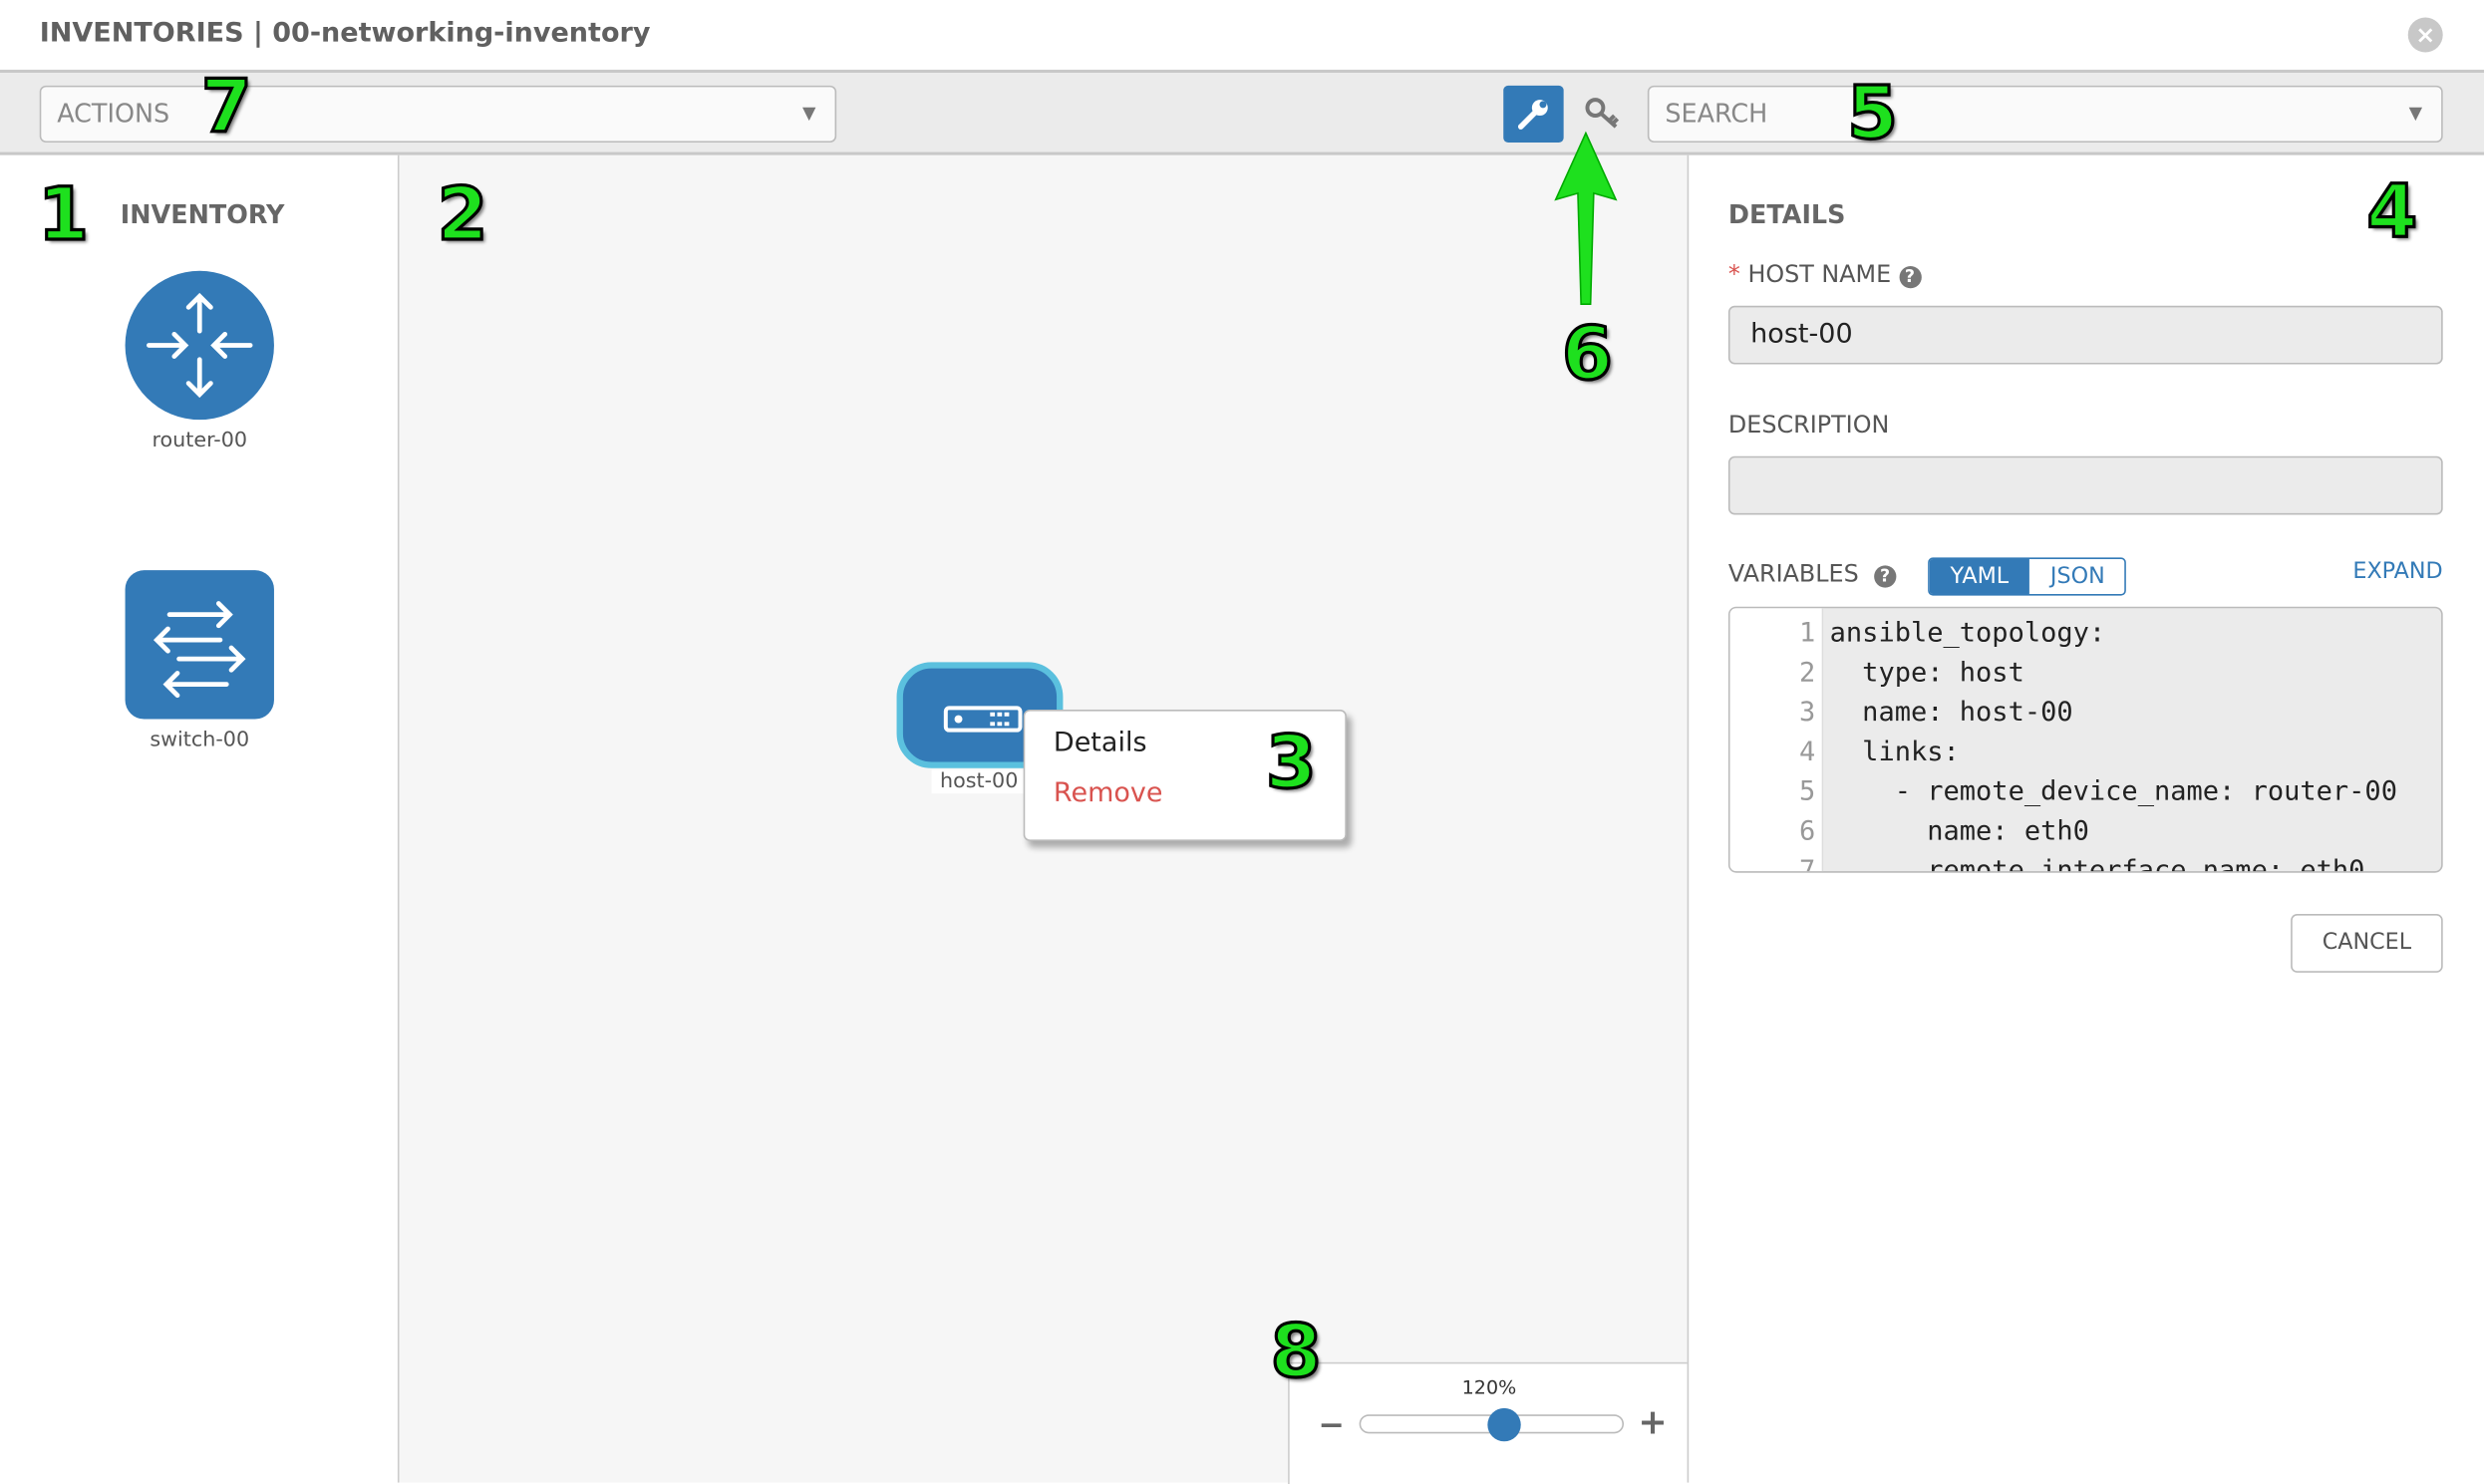 This screenshot has width=2484, height=1484. I want to click on wrench-icon, so click(1532, 115).